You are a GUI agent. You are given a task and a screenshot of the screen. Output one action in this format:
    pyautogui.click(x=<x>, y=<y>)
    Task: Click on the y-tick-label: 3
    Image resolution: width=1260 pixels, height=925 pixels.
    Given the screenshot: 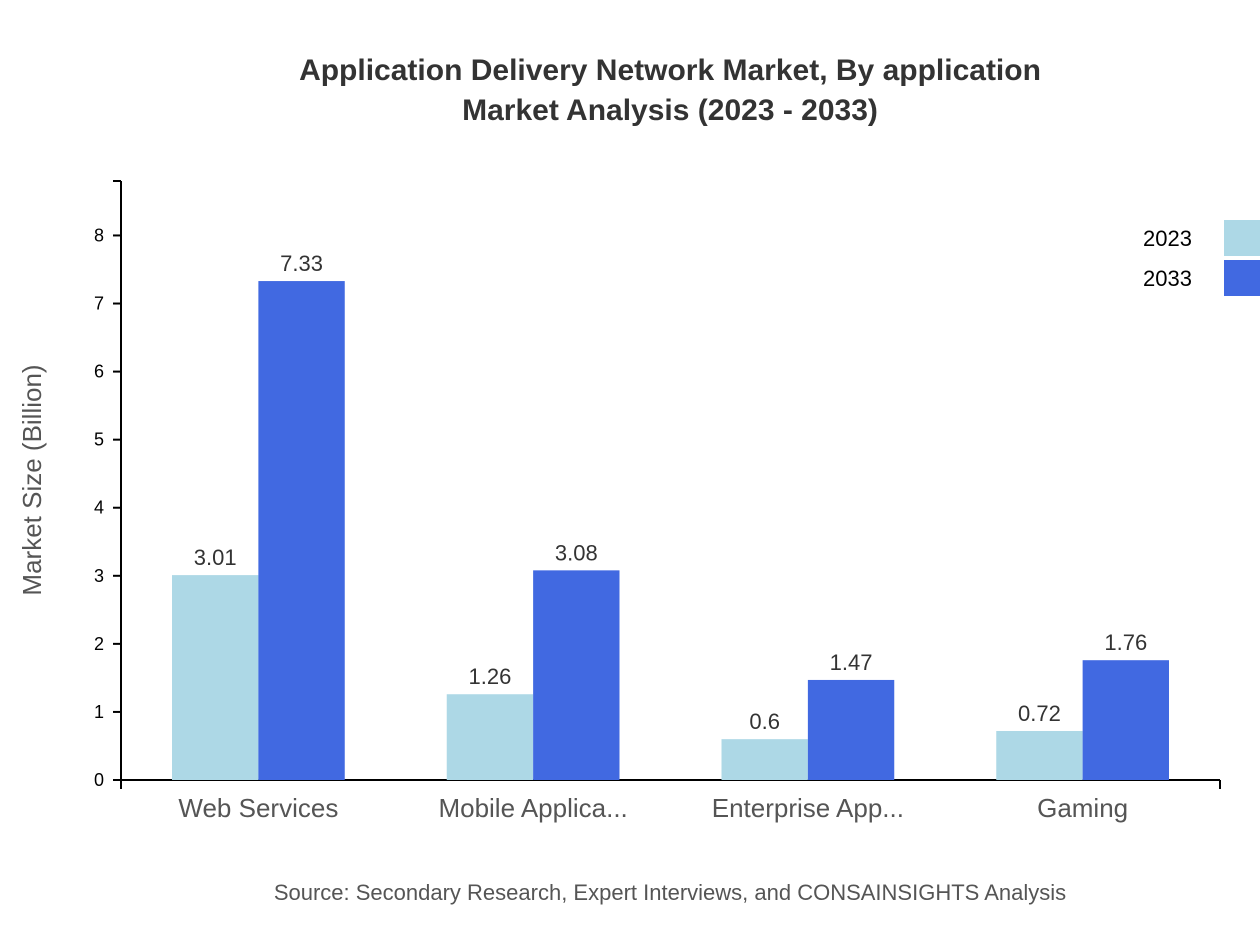 What is the action you would take?
    pyautogui.click(x=99, y=576)
    